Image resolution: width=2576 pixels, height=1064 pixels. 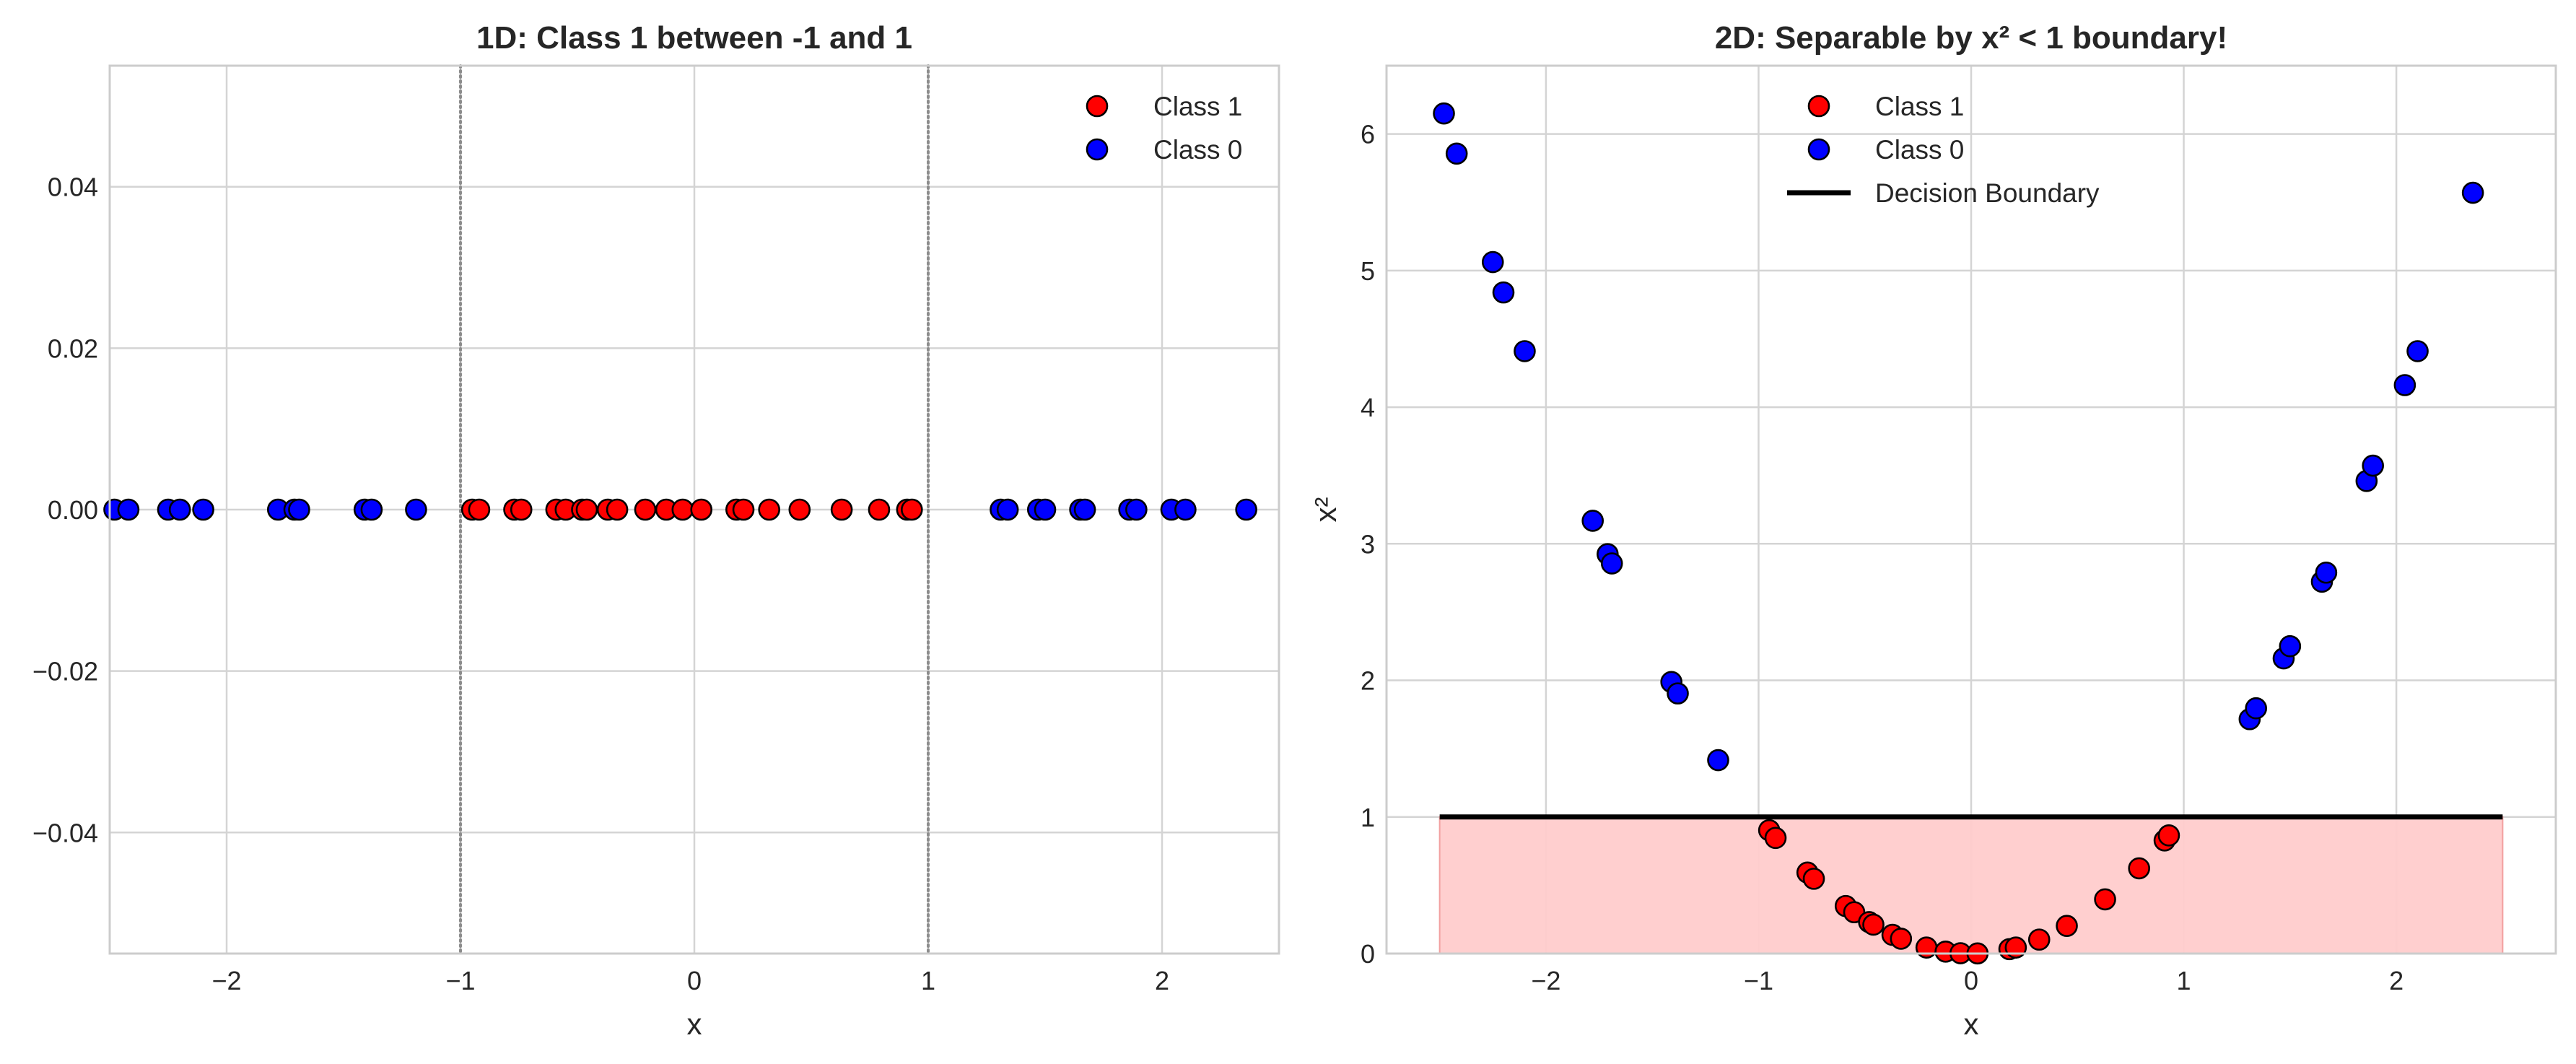 I want to click on y-tick-label: 0.04, so click(x=73, y=188).